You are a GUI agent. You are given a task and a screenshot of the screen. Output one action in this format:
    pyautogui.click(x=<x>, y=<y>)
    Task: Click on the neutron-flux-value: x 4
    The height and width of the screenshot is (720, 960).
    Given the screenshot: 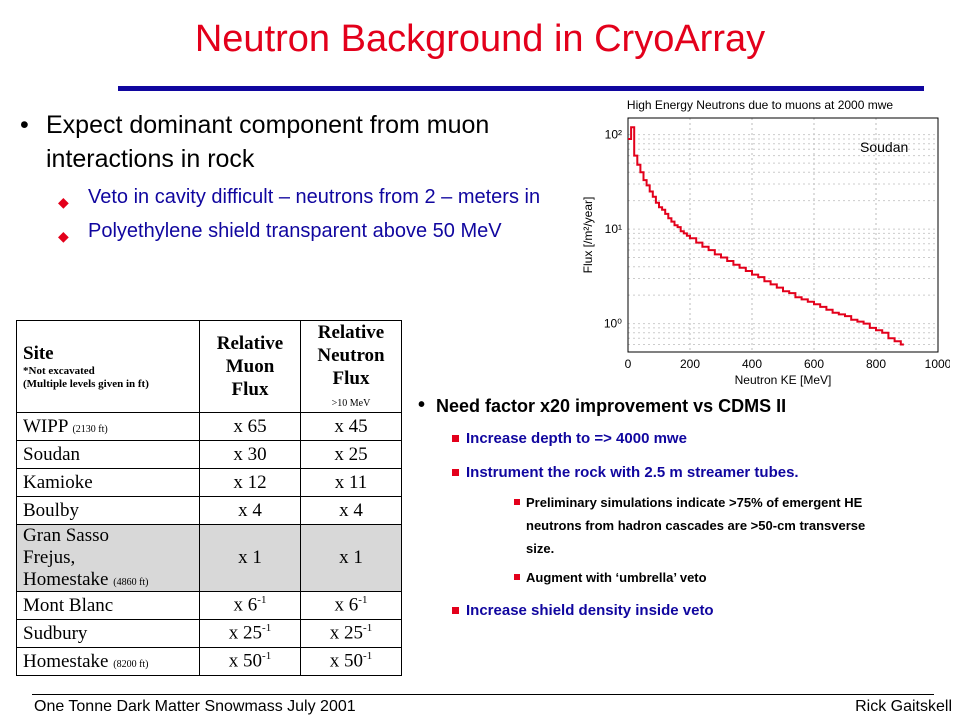 What is the action you would take?
    pyautogui.click(x=351, y=510)
    